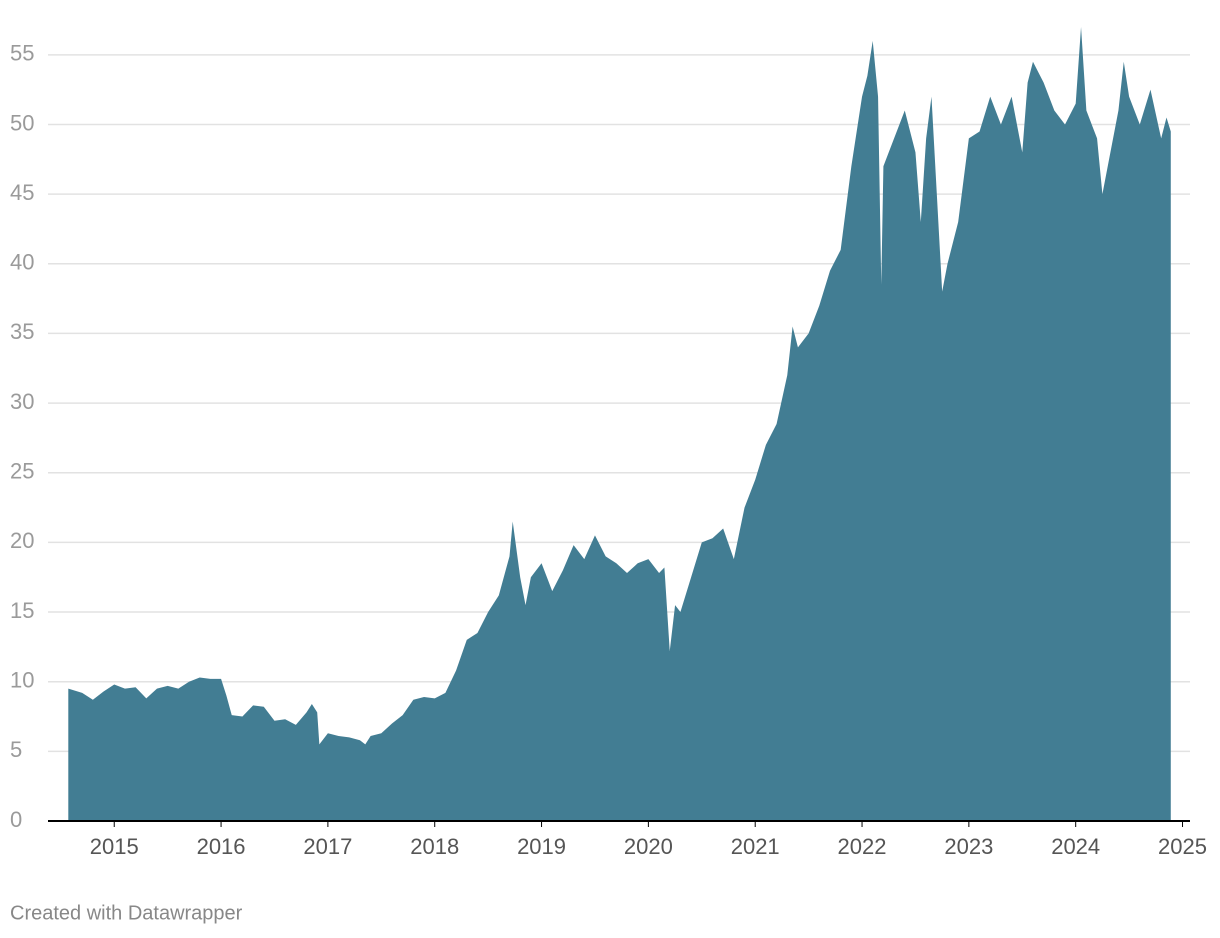 This screenshot has width=1220, height=938. Describe the element at coordinates (22, 331) in the screenshot. I see `y-tick-label: 35` at that location.